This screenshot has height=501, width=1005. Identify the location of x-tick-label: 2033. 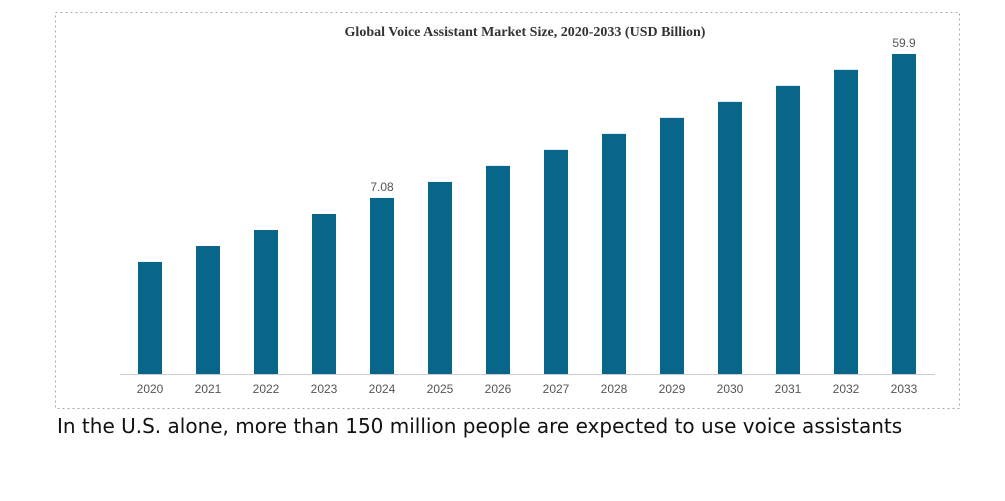
(904, 389).